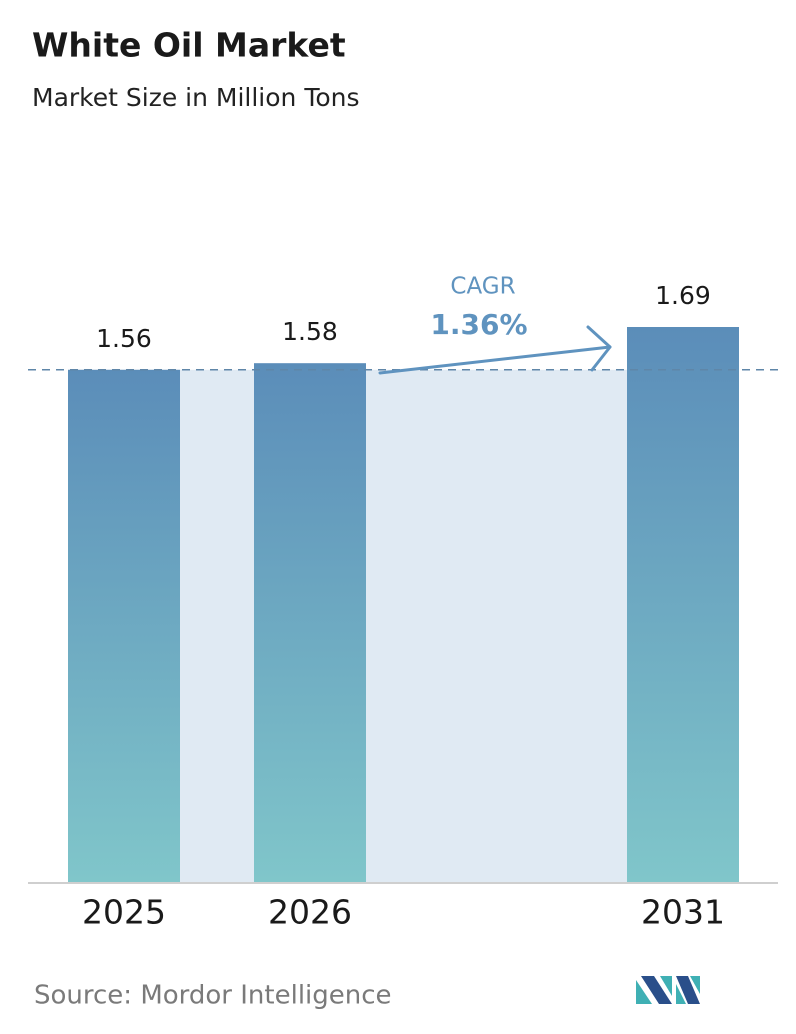  What do you see at coordinates (196, 97) in the screenshot?
I see `chart-subtitle: Market Size in Million Tons` at bounding box center [196, 97].